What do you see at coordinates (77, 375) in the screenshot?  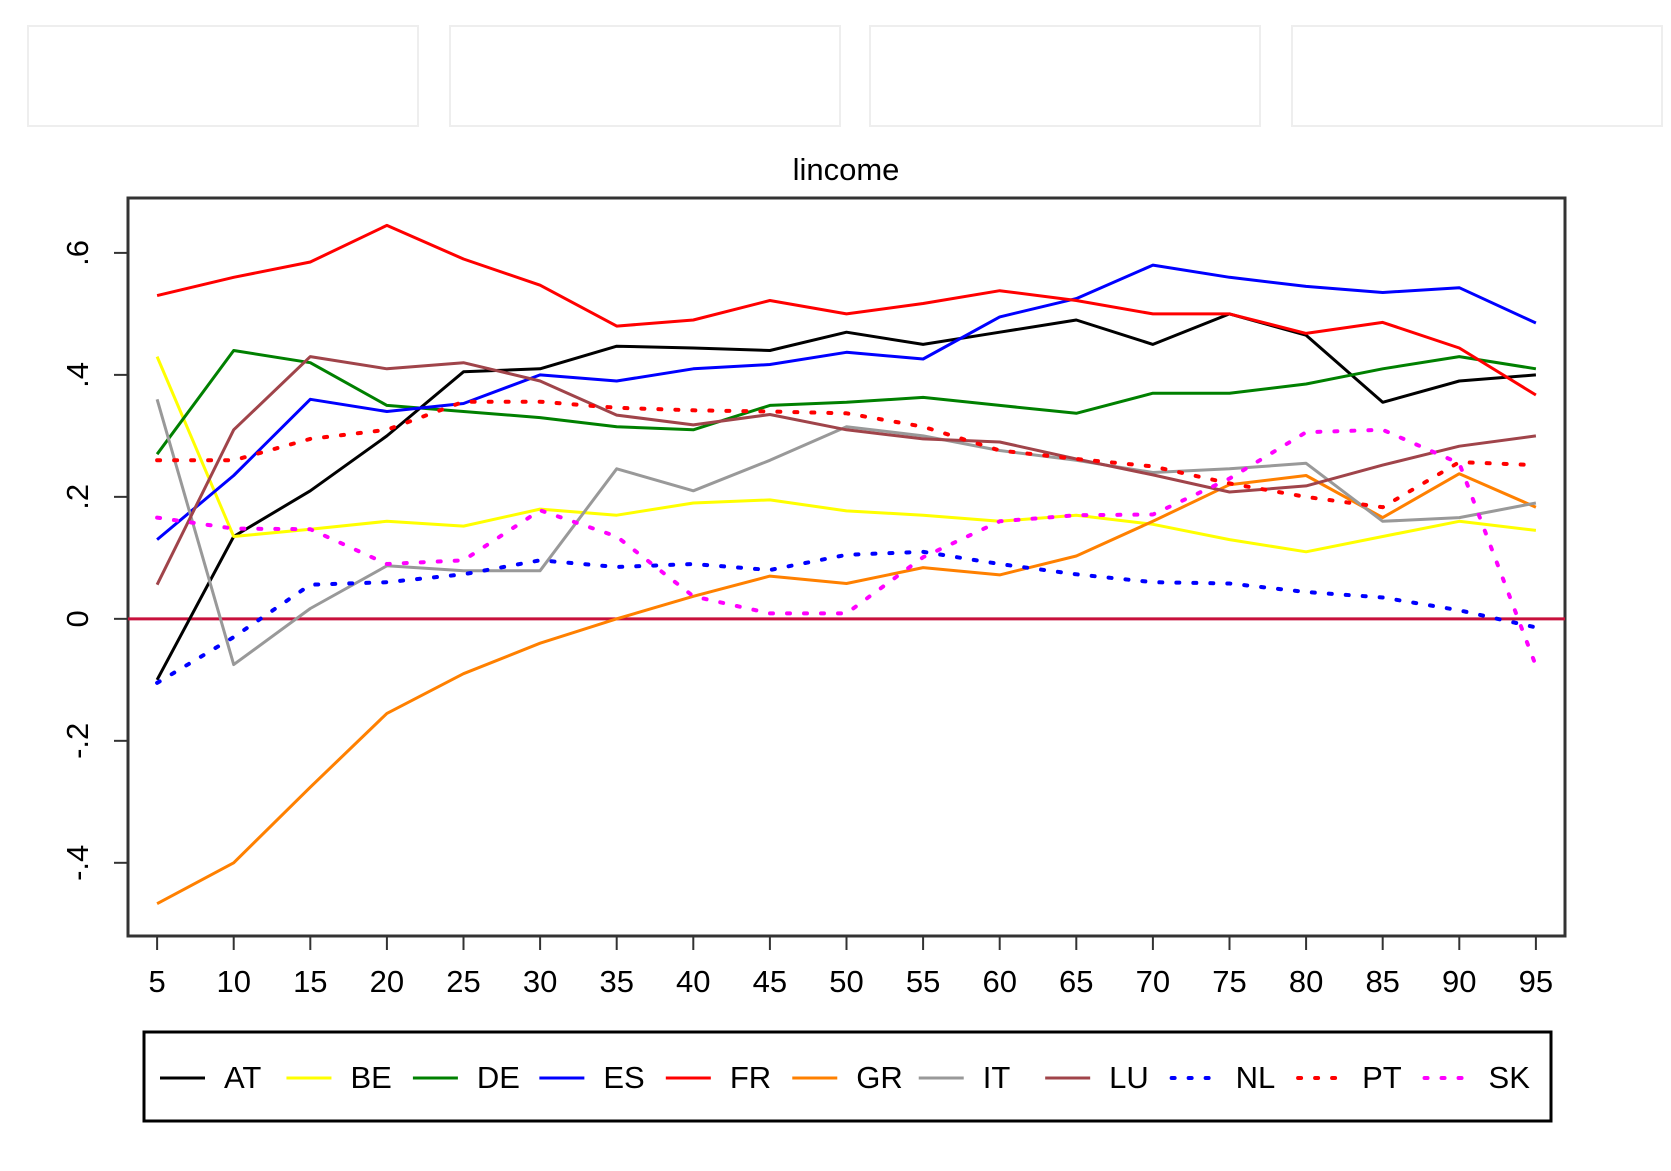 I see `y-tick-label: .4` at bounding box center [77, 375].